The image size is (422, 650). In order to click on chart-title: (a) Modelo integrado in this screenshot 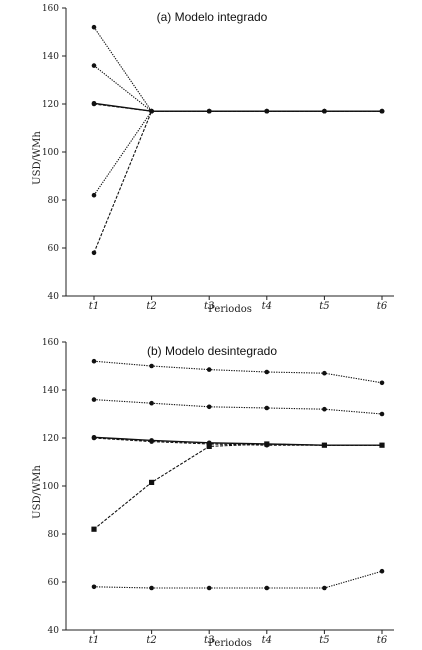, I will do `click(212, 17)`.